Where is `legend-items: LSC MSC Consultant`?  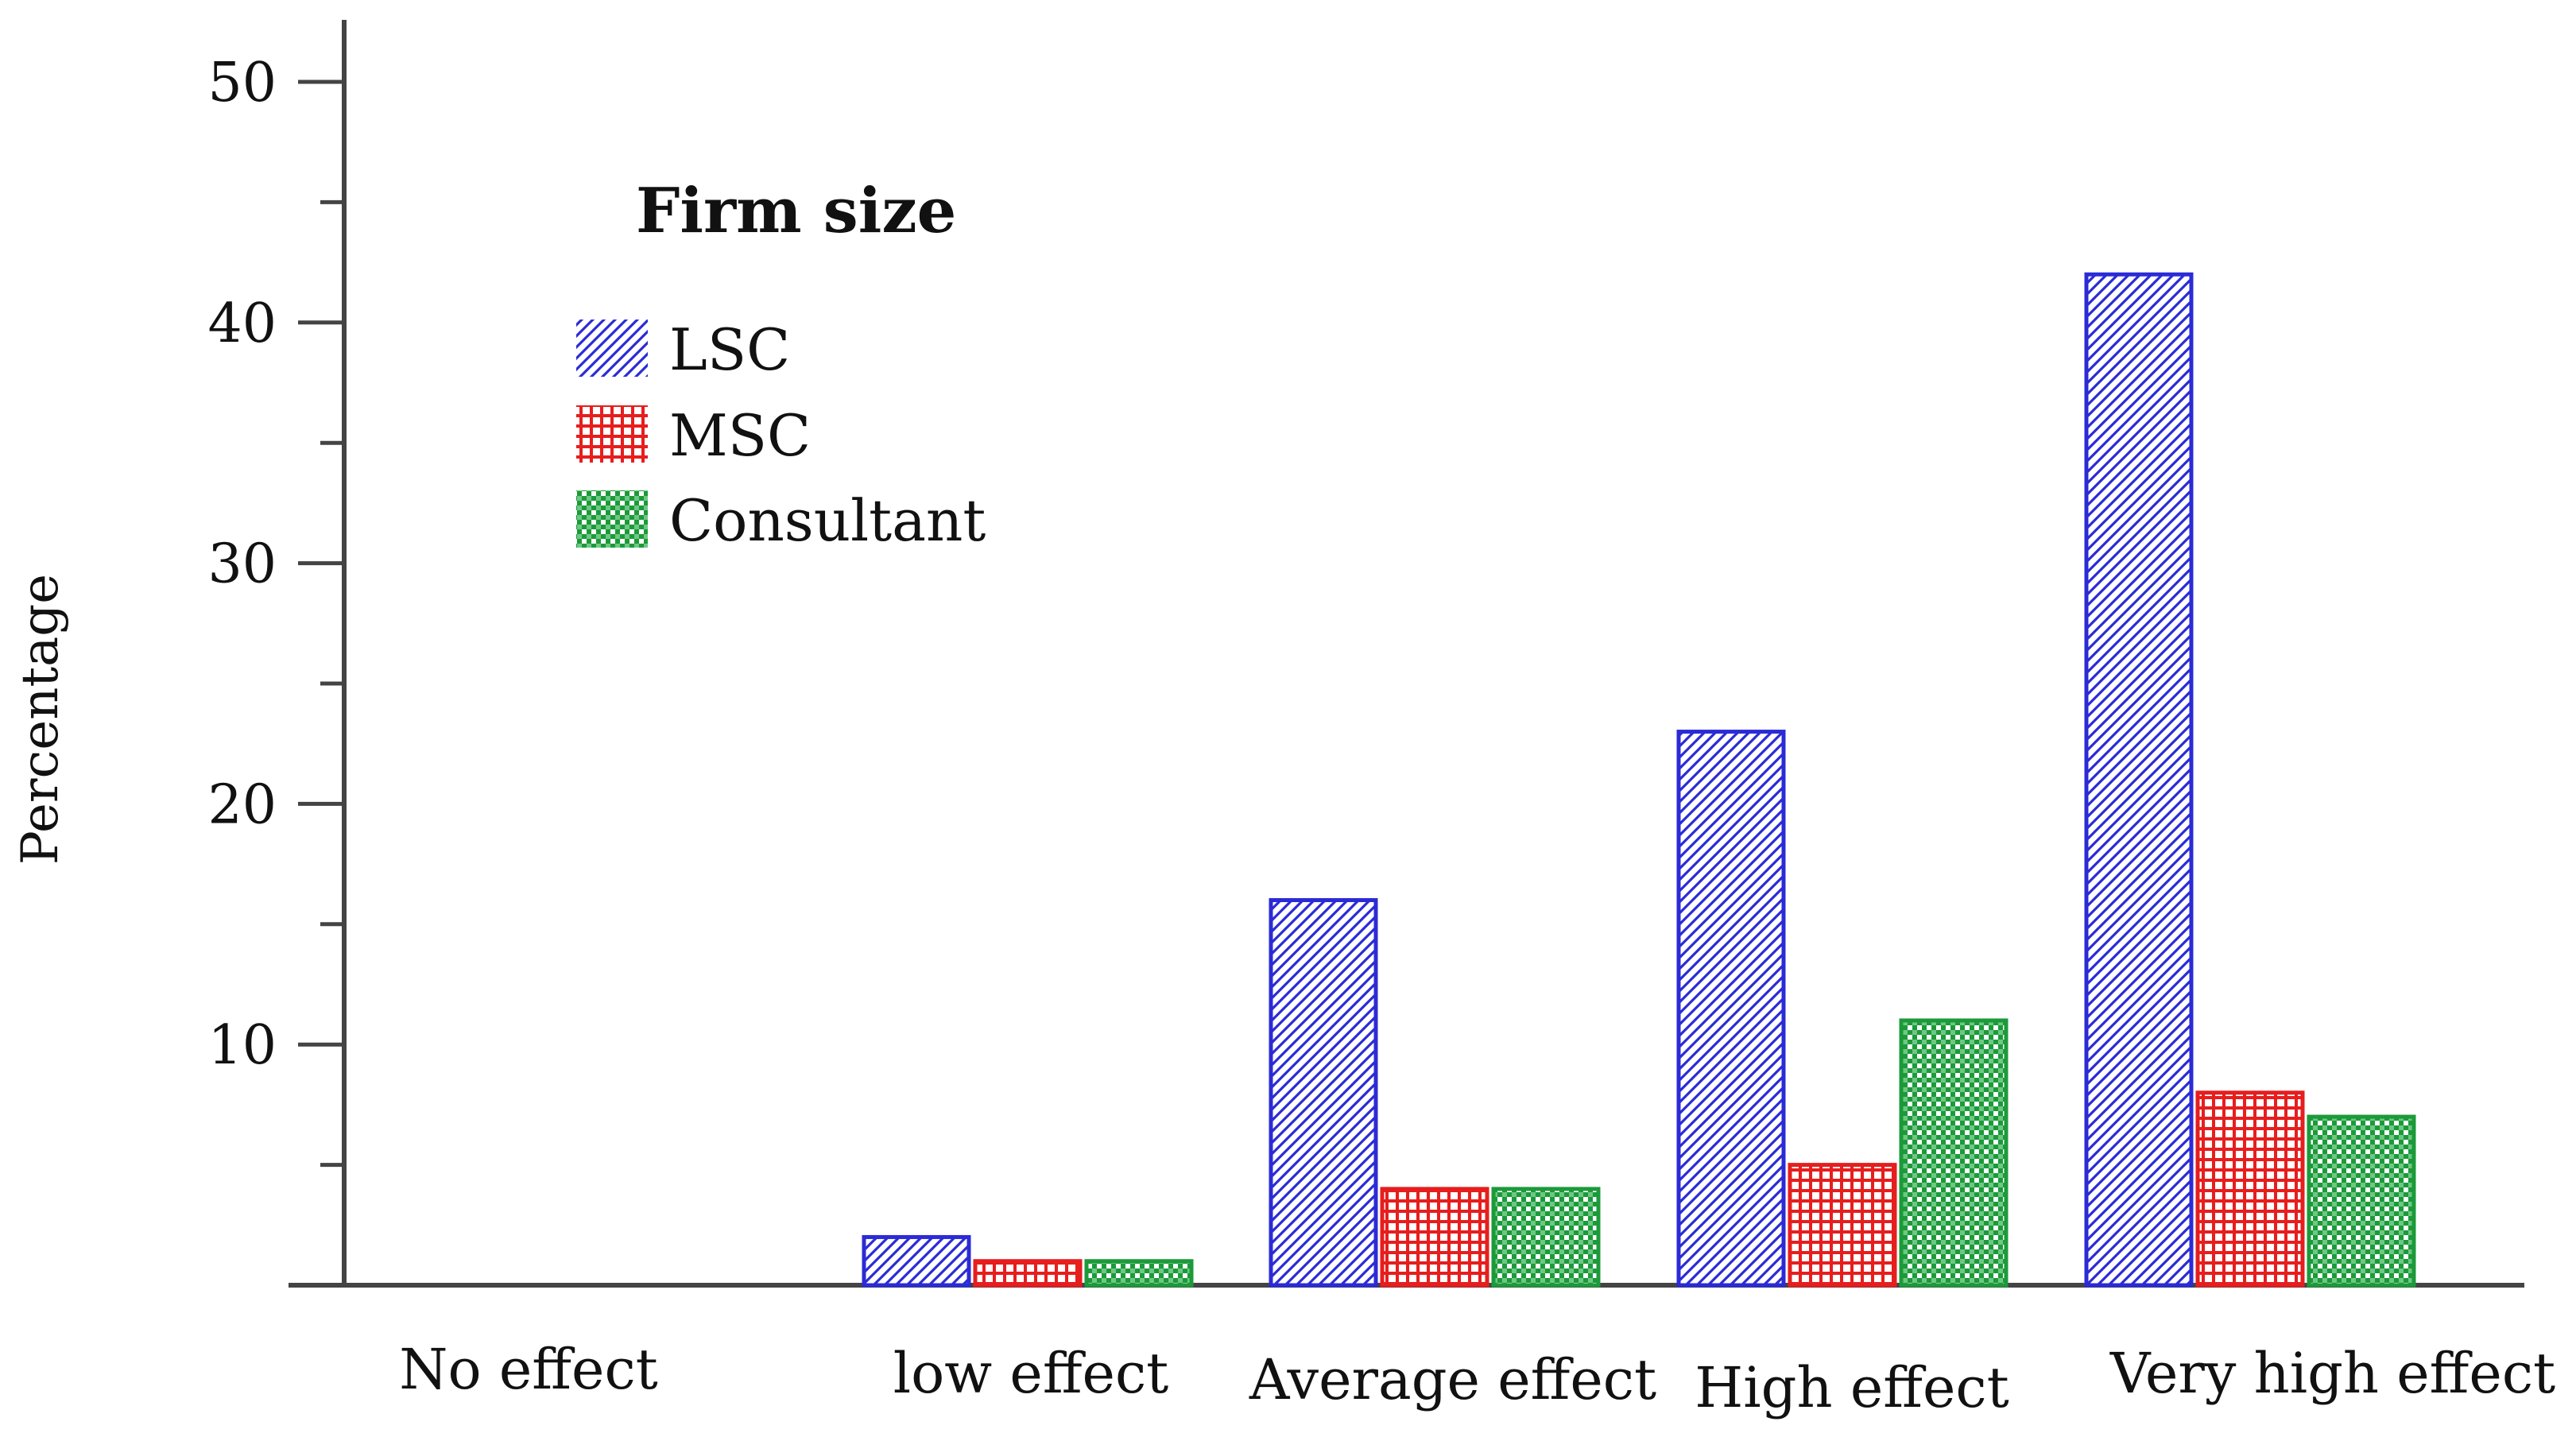 legend-items: LSC MSC Consultant is located at coordinates (781, 435).